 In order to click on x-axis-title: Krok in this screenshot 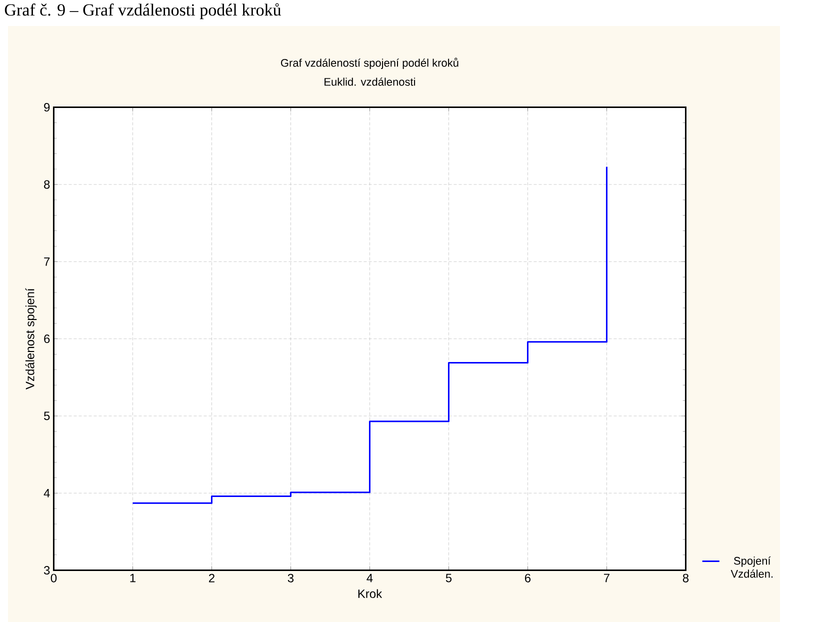, I will do `click(370, 593)`.